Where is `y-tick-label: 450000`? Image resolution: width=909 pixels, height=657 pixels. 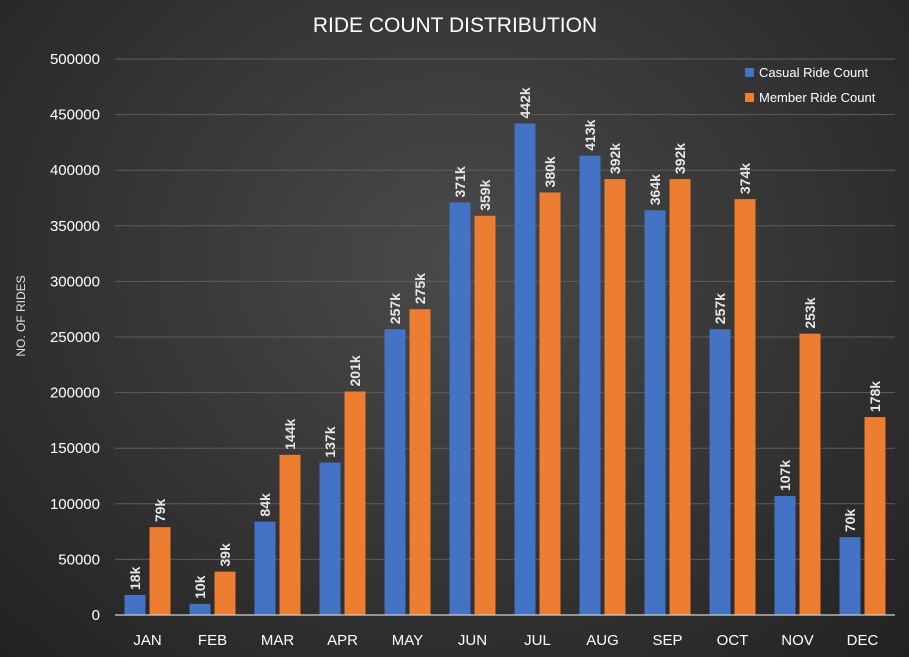
y-tick-label: 450000 is located at coordinates (75, 115).